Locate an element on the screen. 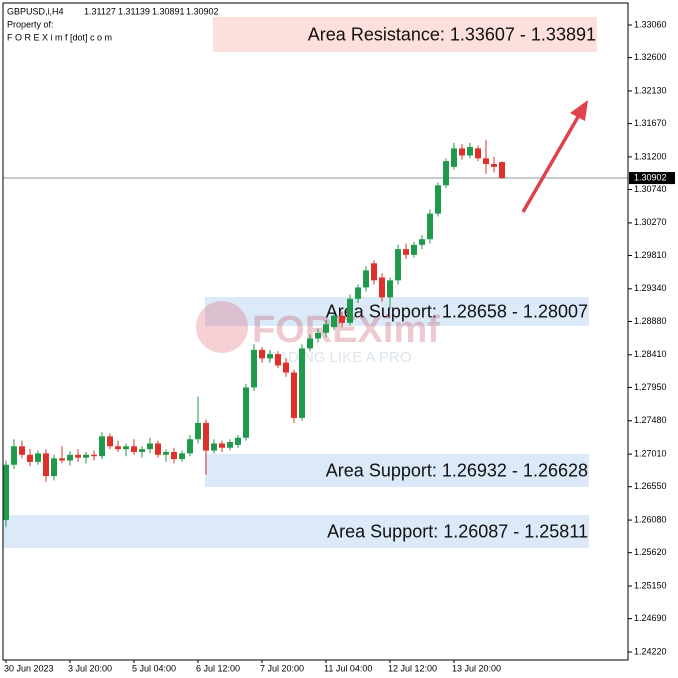 The image size is (678, 678). owner-label: Property of: is located at coordinates (30, 24).